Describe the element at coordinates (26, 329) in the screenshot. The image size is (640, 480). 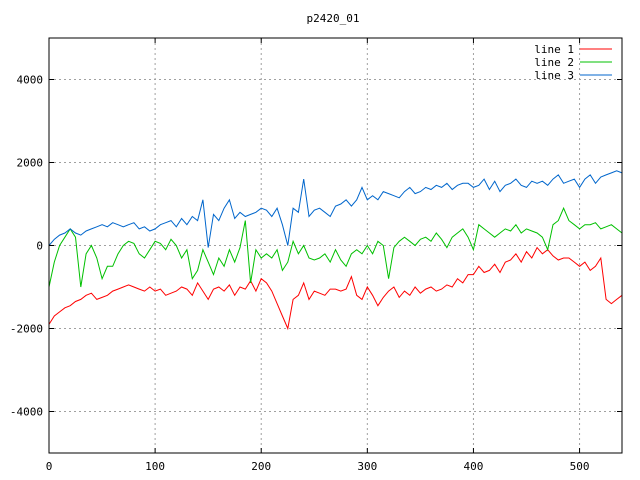
I see `y-tick-label: -2000` at that location.